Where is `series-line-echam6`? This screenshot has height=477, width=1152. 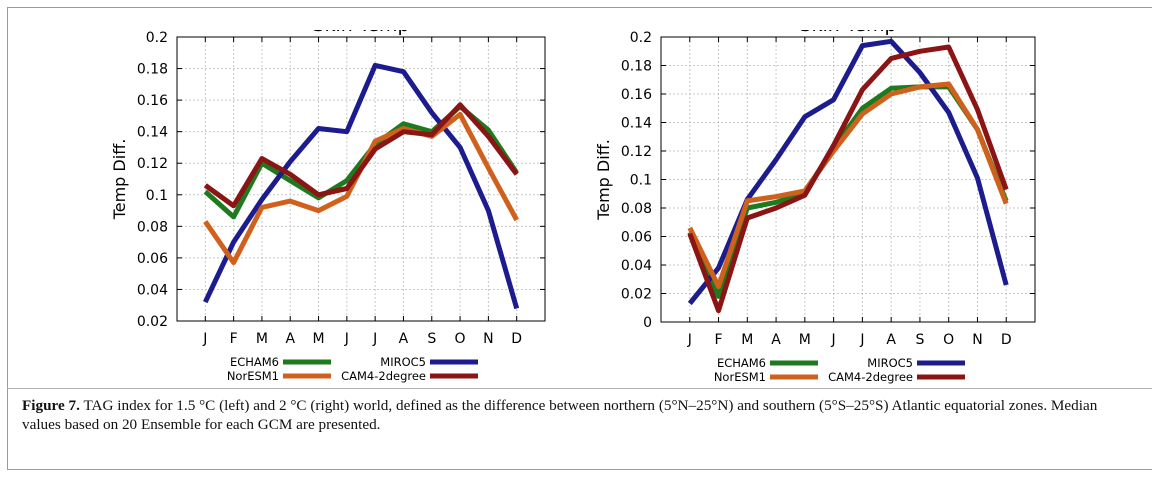
series-line-echam6 is located at coordinates (361, 161).